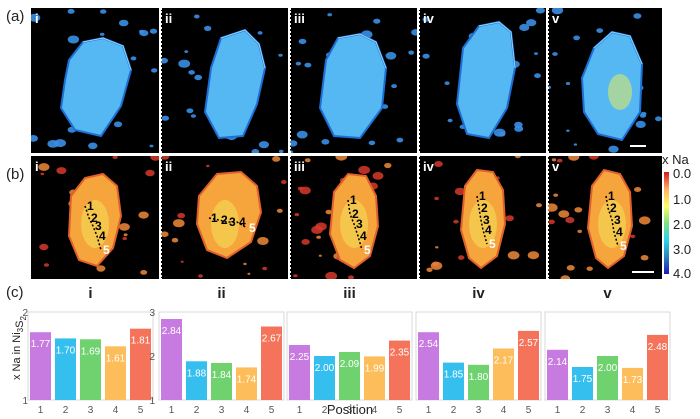 The image size is (700, 419). What do you see at coordinates (252, 228) in the screenshot?
I see `position-marker: 5` at bounding box center [252, 228].